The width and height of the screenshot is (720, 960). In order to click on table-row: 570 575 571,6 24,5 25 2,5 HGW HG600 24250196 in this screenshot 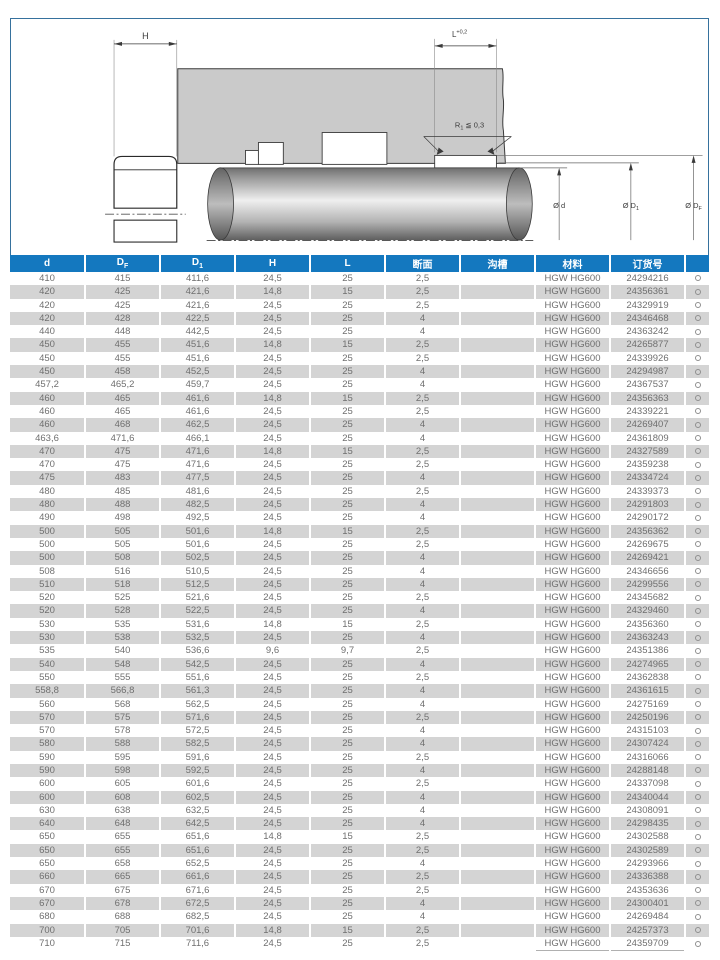, I will do `click(359, 717)`.